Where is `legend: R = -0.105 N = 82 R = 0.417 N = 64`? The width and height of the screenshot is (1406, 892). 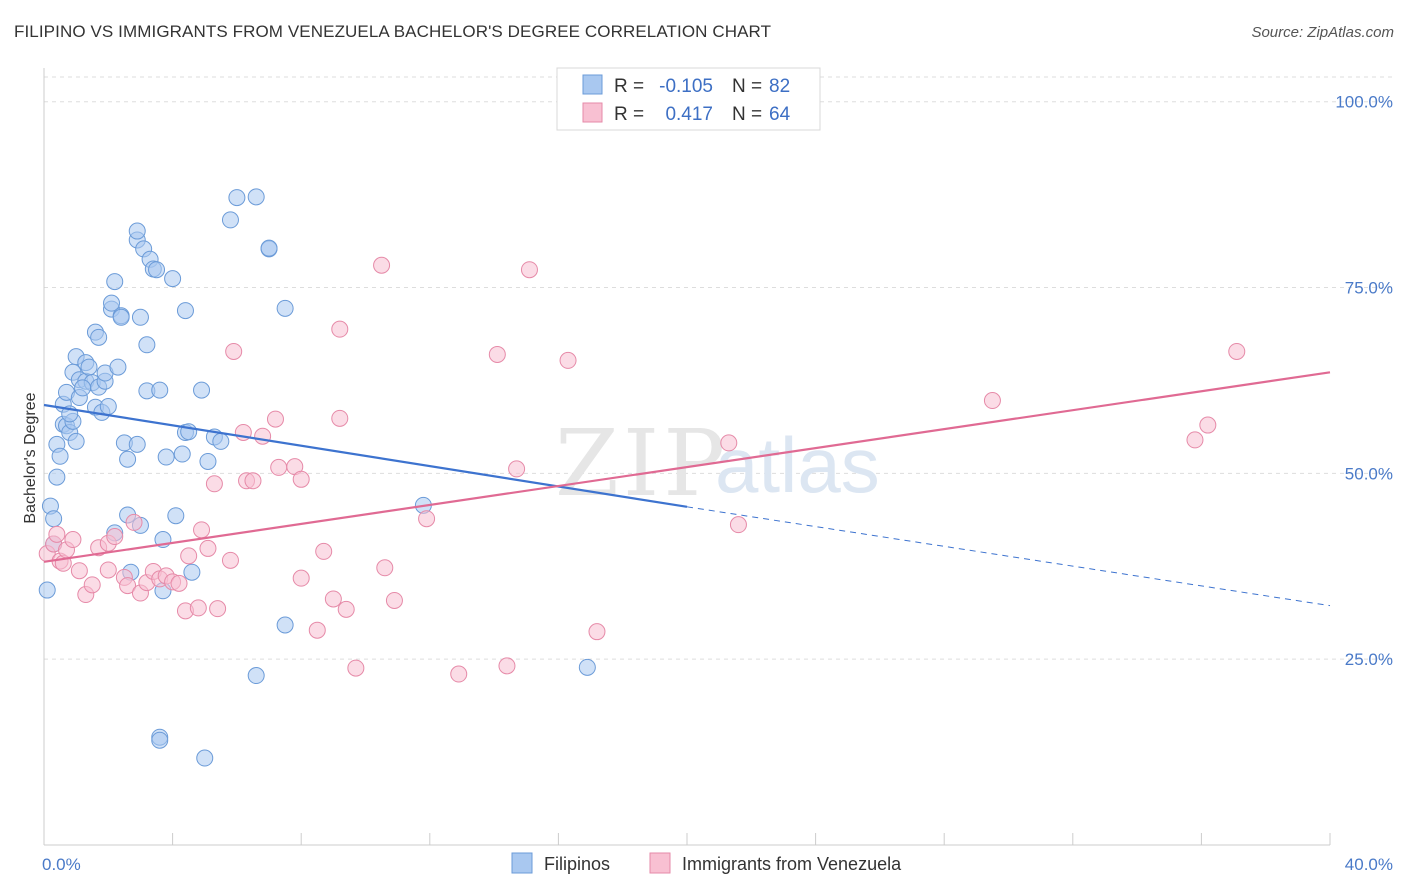
legend: R = -0.105 N = 82 R = 0.417 N = 64 is located at coordinates (688, 99).